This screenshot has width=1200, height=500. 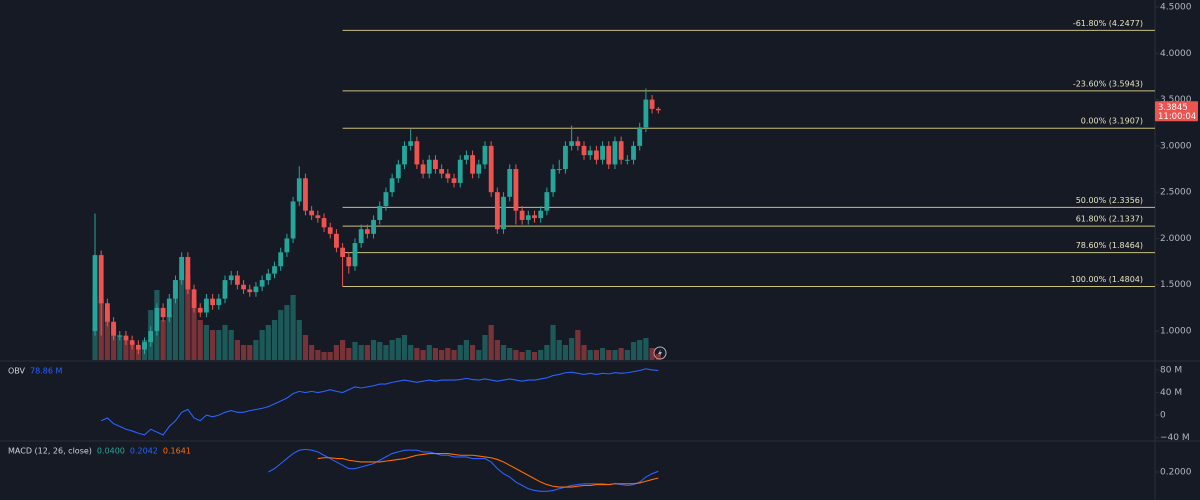 What do you see at coordinates (177, 451) in the screenshot?
I see `pane-readout: 0.1641` at bounding box center [177, 451].